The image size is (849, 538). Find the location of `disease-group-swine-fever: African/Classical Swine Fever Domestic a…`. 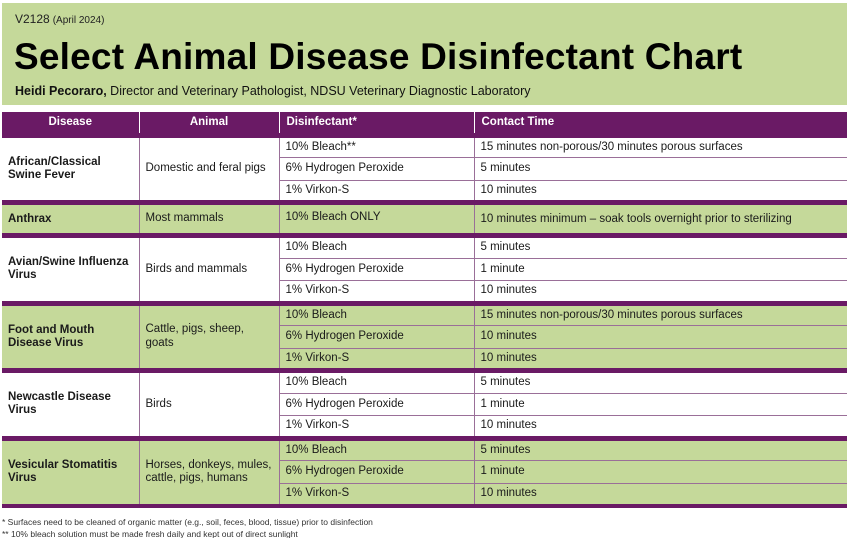

disease-group-swine-fever: African/Classical Swine Fever Domestic a… is located at coordinates (424, 169).